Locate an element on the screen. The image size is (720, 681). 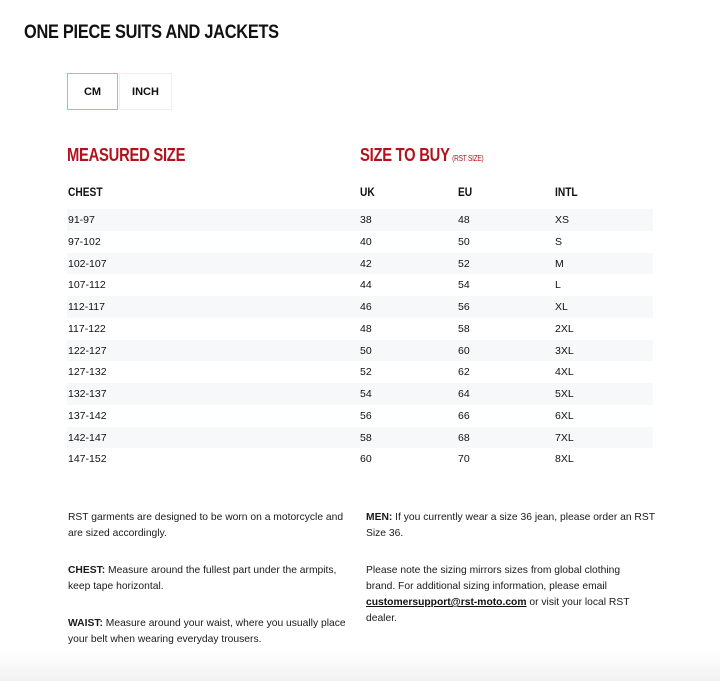
table-row: 122-127 50 60 3XL is located at coordinates (360, 350).